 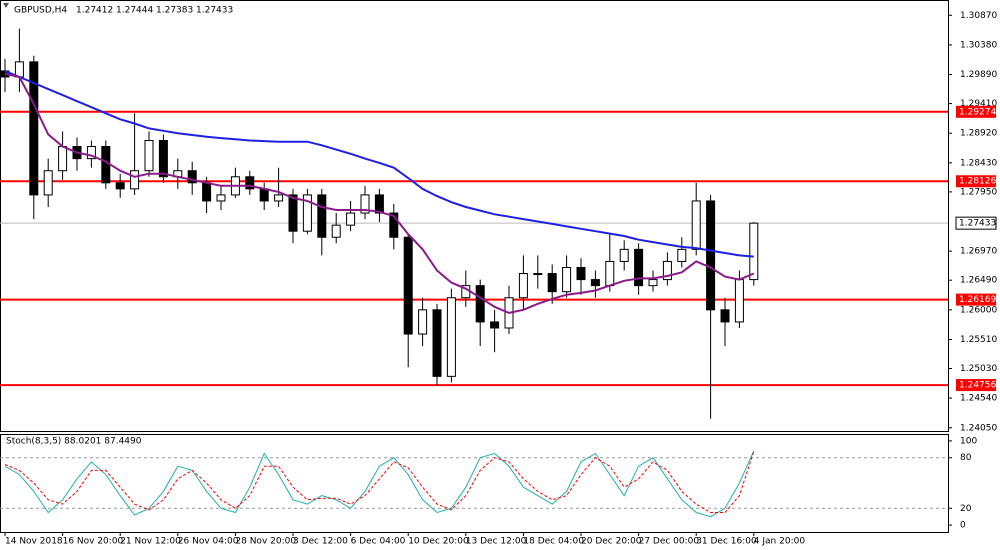 I want to click on y-tick-label: 1.28920, so click(x=978, y=134).